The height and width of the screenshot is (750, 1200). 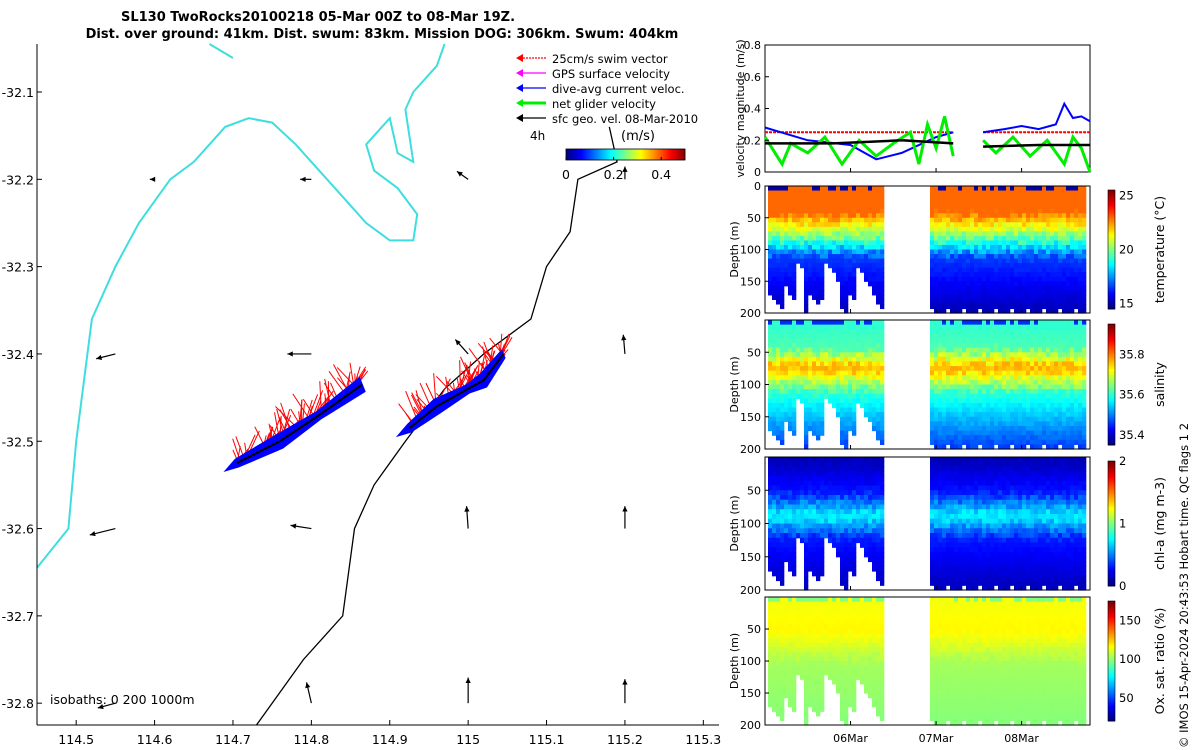 I want to click on colorbar-tick-label: 35.8, so click(x=1132, y=354).